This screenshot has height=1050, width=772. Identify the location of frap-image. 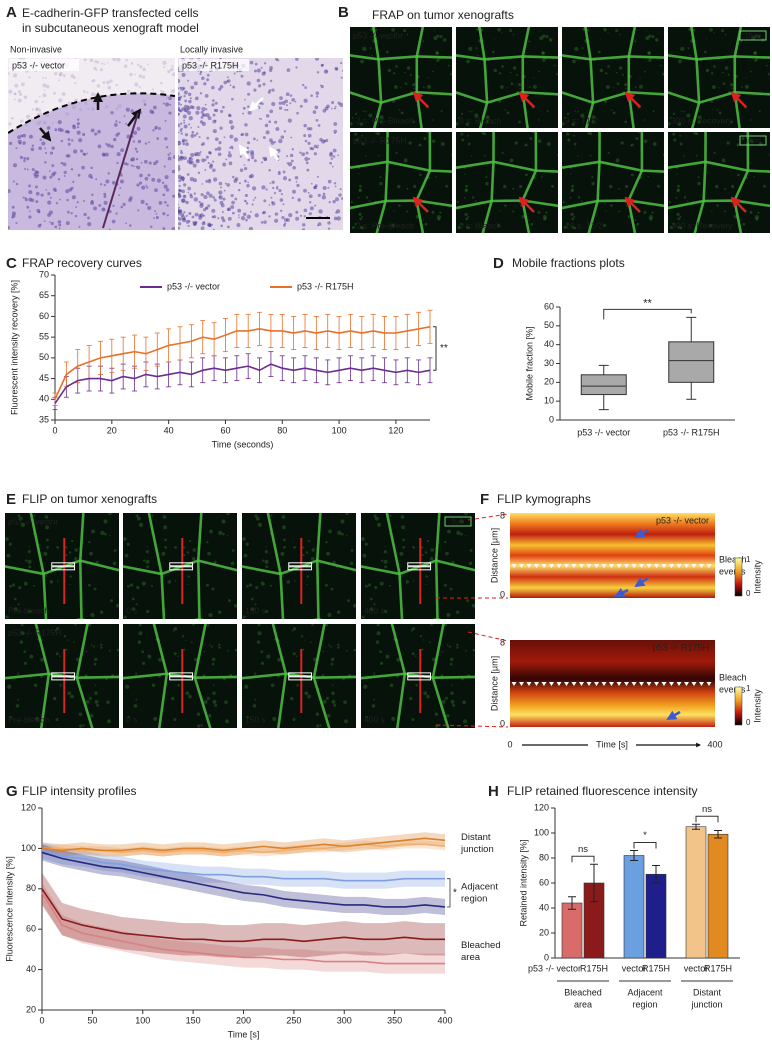
(719, 77).